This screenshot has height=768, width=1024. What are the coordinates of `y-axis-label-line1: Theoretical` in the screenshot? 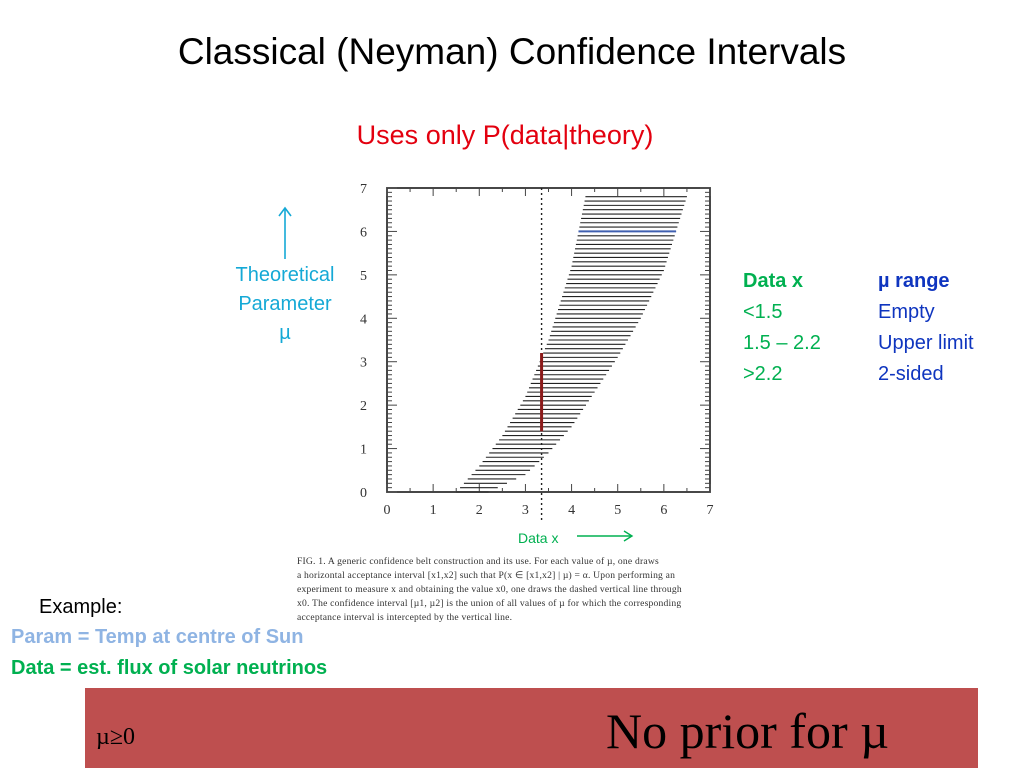 It's located at (285, 275).